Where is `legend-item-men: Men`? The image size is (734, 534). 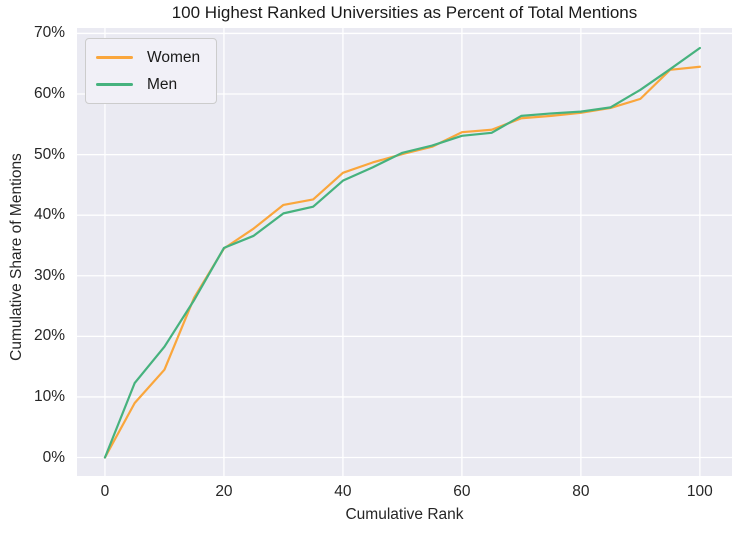 legend-item-men: Men is located at coordinates (148, 84).